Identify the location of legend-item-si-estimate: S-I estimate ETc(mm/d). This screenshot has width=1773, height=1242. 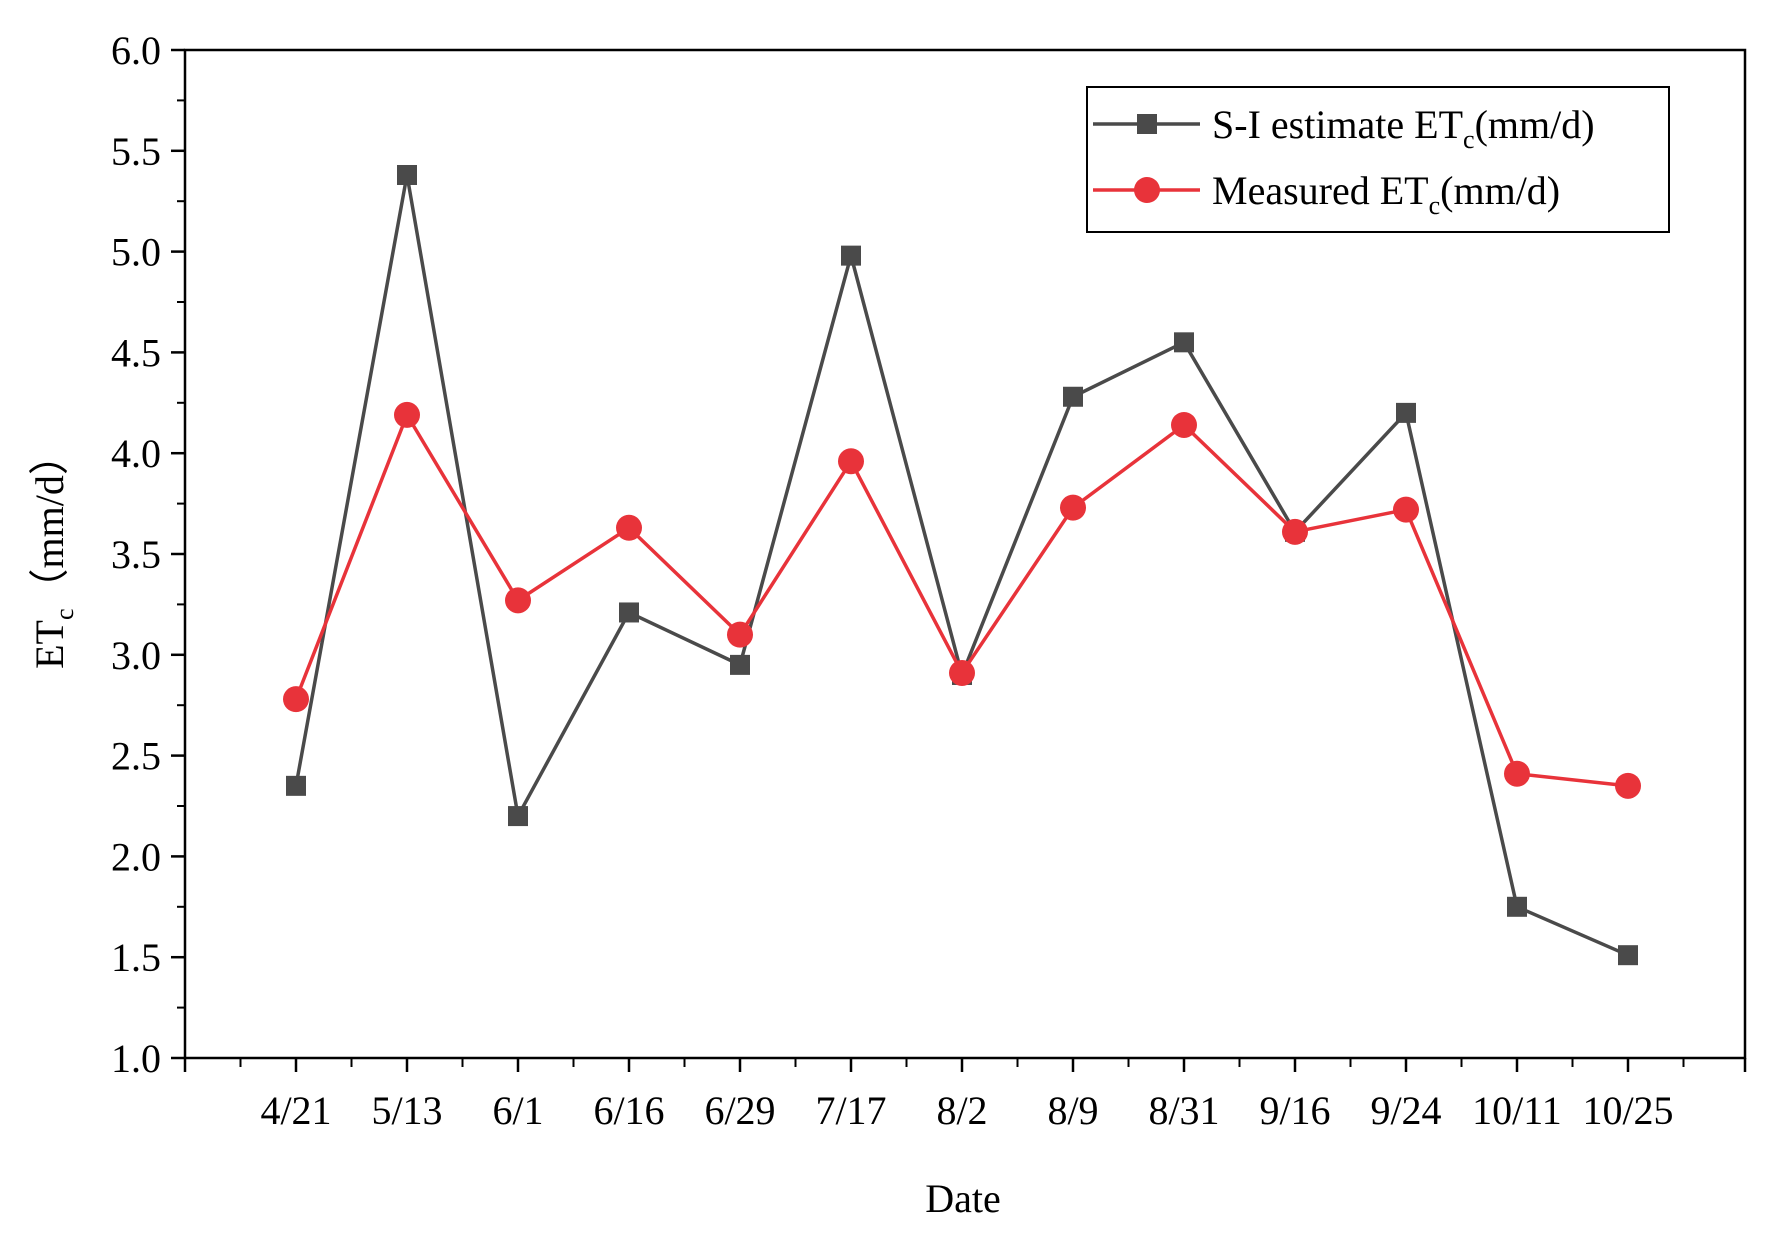
(1344, 128).